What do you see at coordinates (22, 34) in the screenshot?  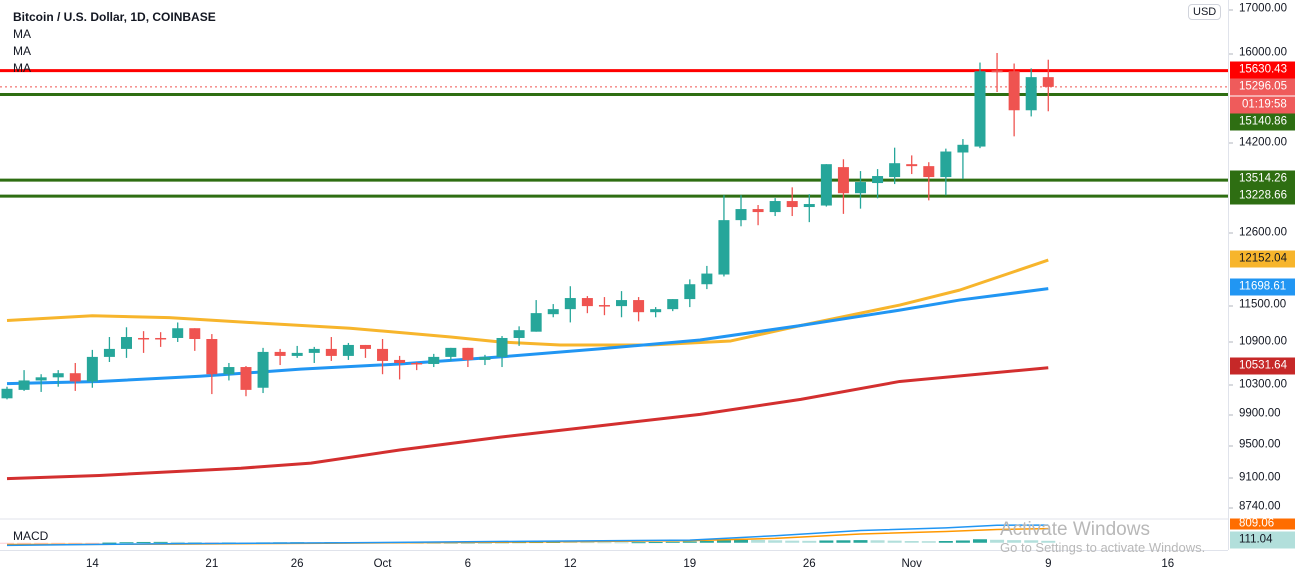 I see `ma-legend-1: MA` at bounding box center [22, 34].